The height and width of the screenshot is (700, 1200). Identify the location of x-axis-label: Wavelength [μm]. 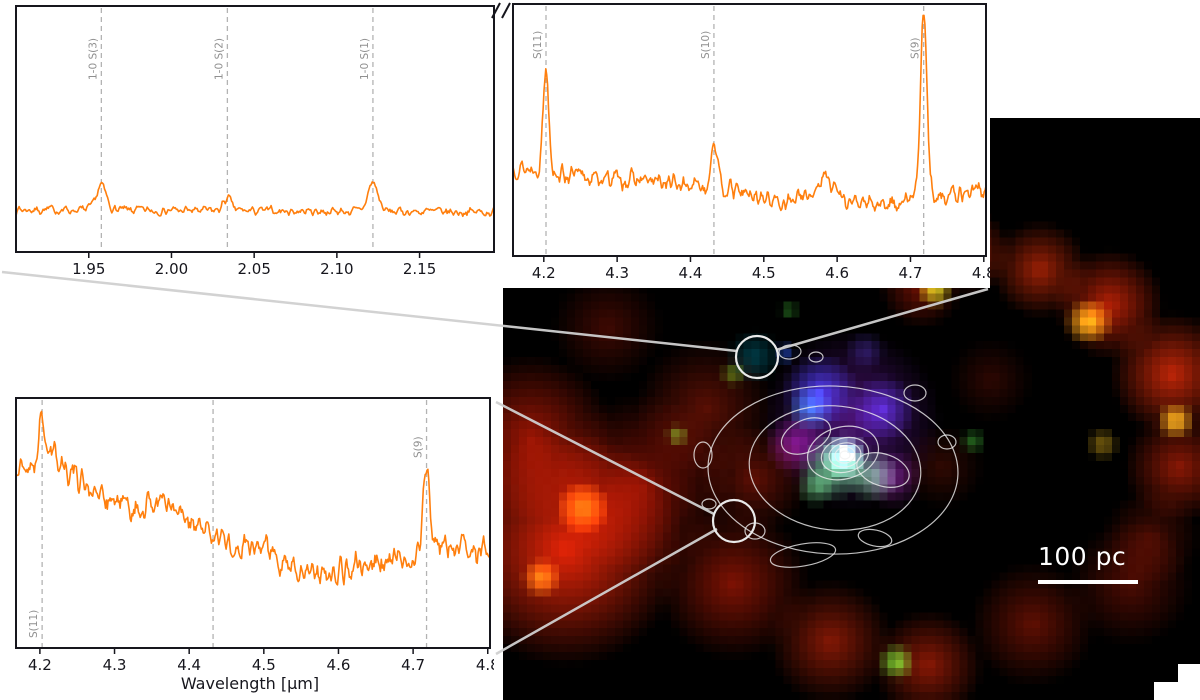
(250, 683).